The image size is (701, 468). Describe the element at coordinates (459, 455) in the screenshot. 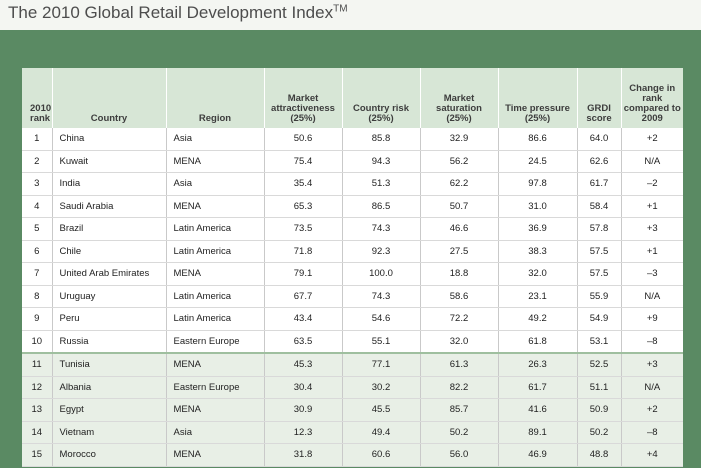

I see `cell-market-saturation: 56.0` at that location.